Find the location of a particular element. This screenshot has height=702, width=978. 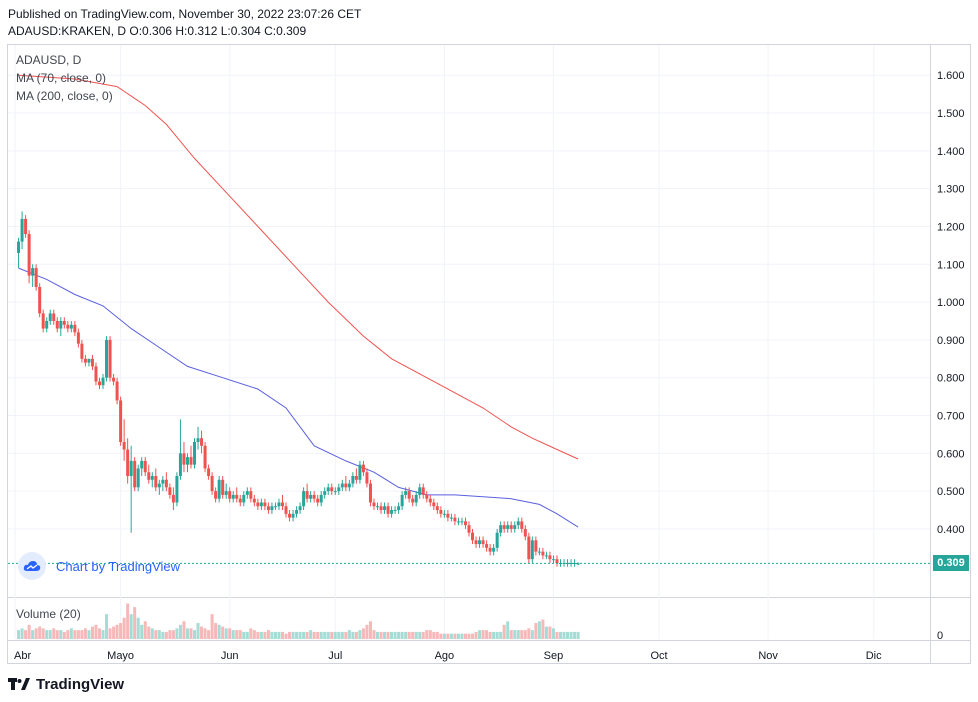

tradingview-logo: TradingView is located at coordinates (66, 684).